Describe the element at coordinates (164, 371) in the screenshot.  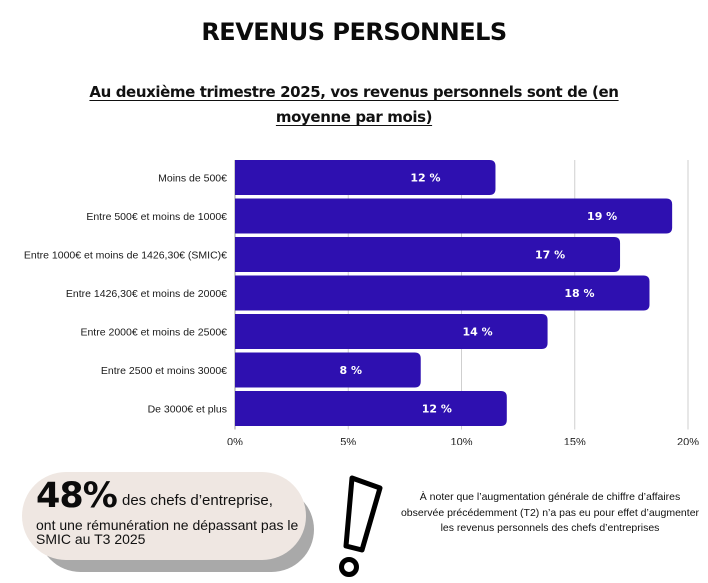
I see `category-label: Entre 2500 et moins 3000€` at that location.